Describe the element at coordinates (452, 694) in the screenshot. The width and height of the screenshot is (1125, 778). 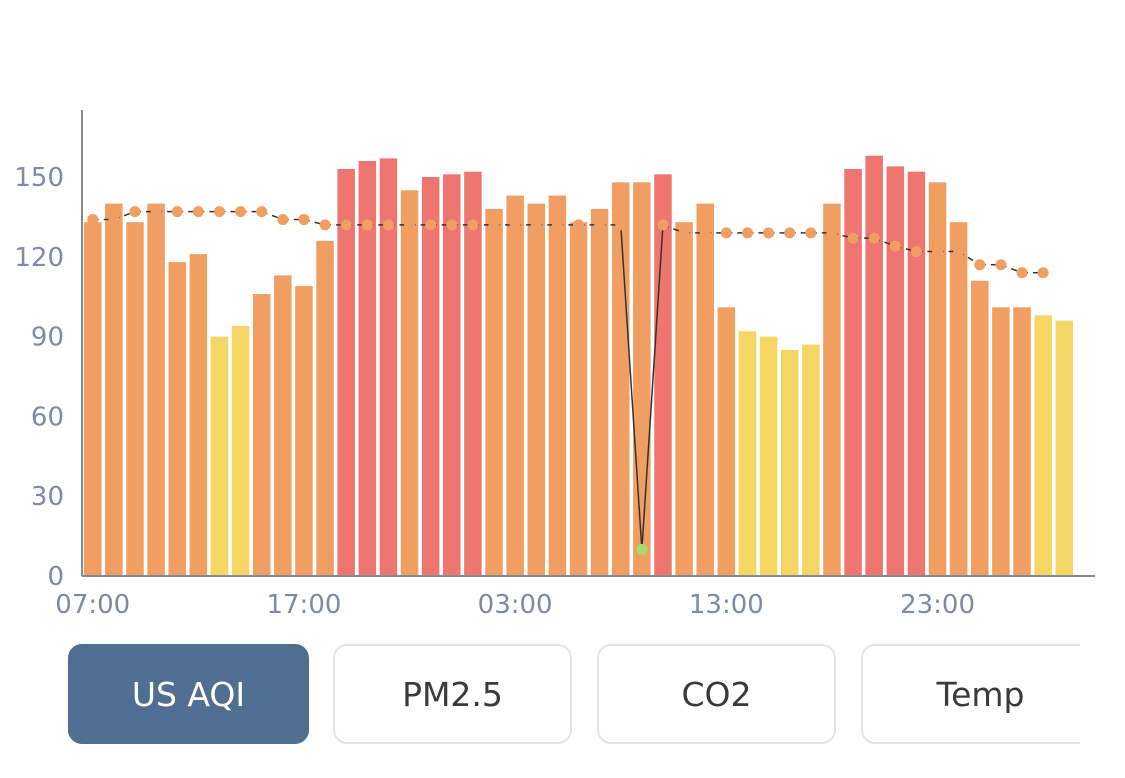
I see `tab-pm25: PM2.5` at that location.